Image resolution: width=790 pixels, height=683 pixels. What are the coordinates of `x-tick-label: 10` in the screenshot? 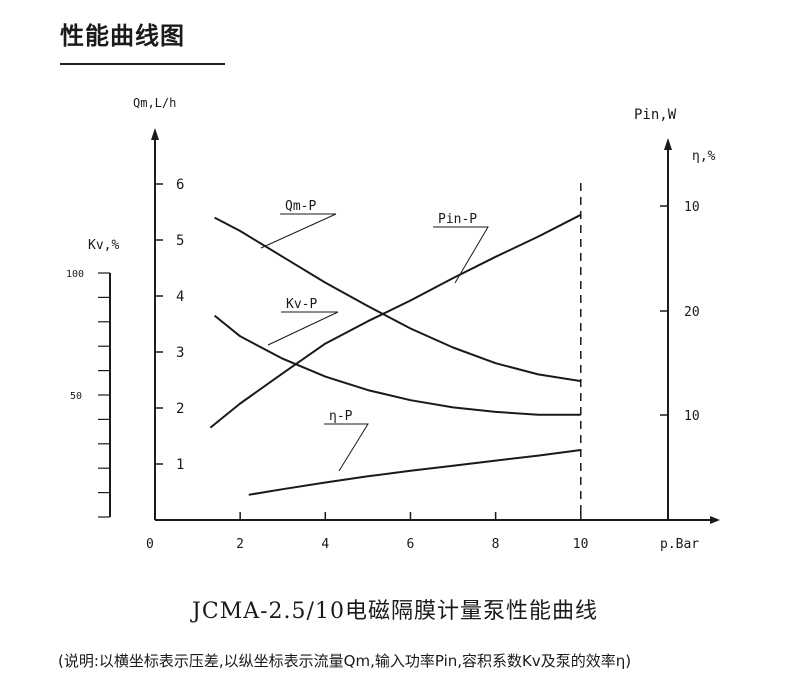 It's located at (581, 544).